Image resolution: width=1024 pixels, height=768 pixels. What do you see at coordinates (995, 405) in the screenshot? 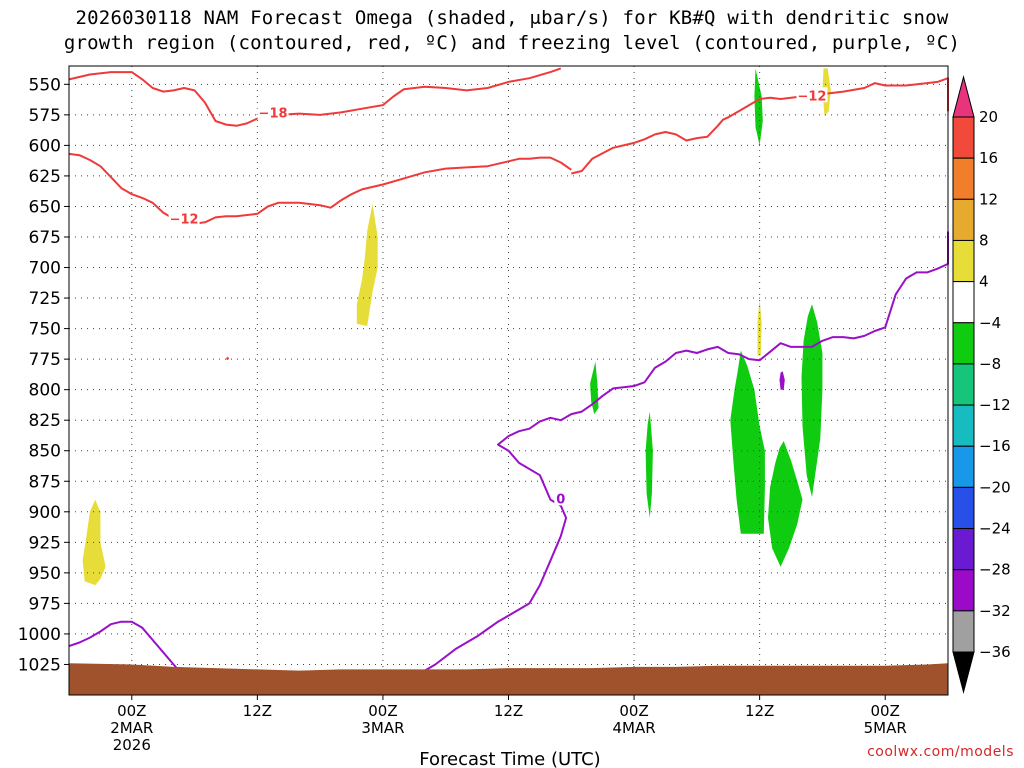
I see `colorbar-label-7: −12` at bounding box center [995, 405].